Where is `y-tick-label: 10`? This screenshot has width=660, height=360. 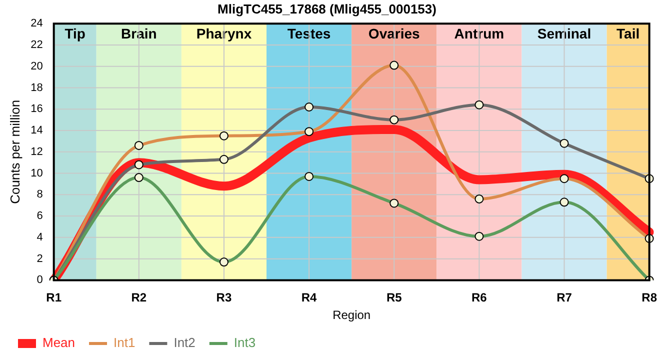
y-tick-label: 10 is located at coordinates (36, 173).